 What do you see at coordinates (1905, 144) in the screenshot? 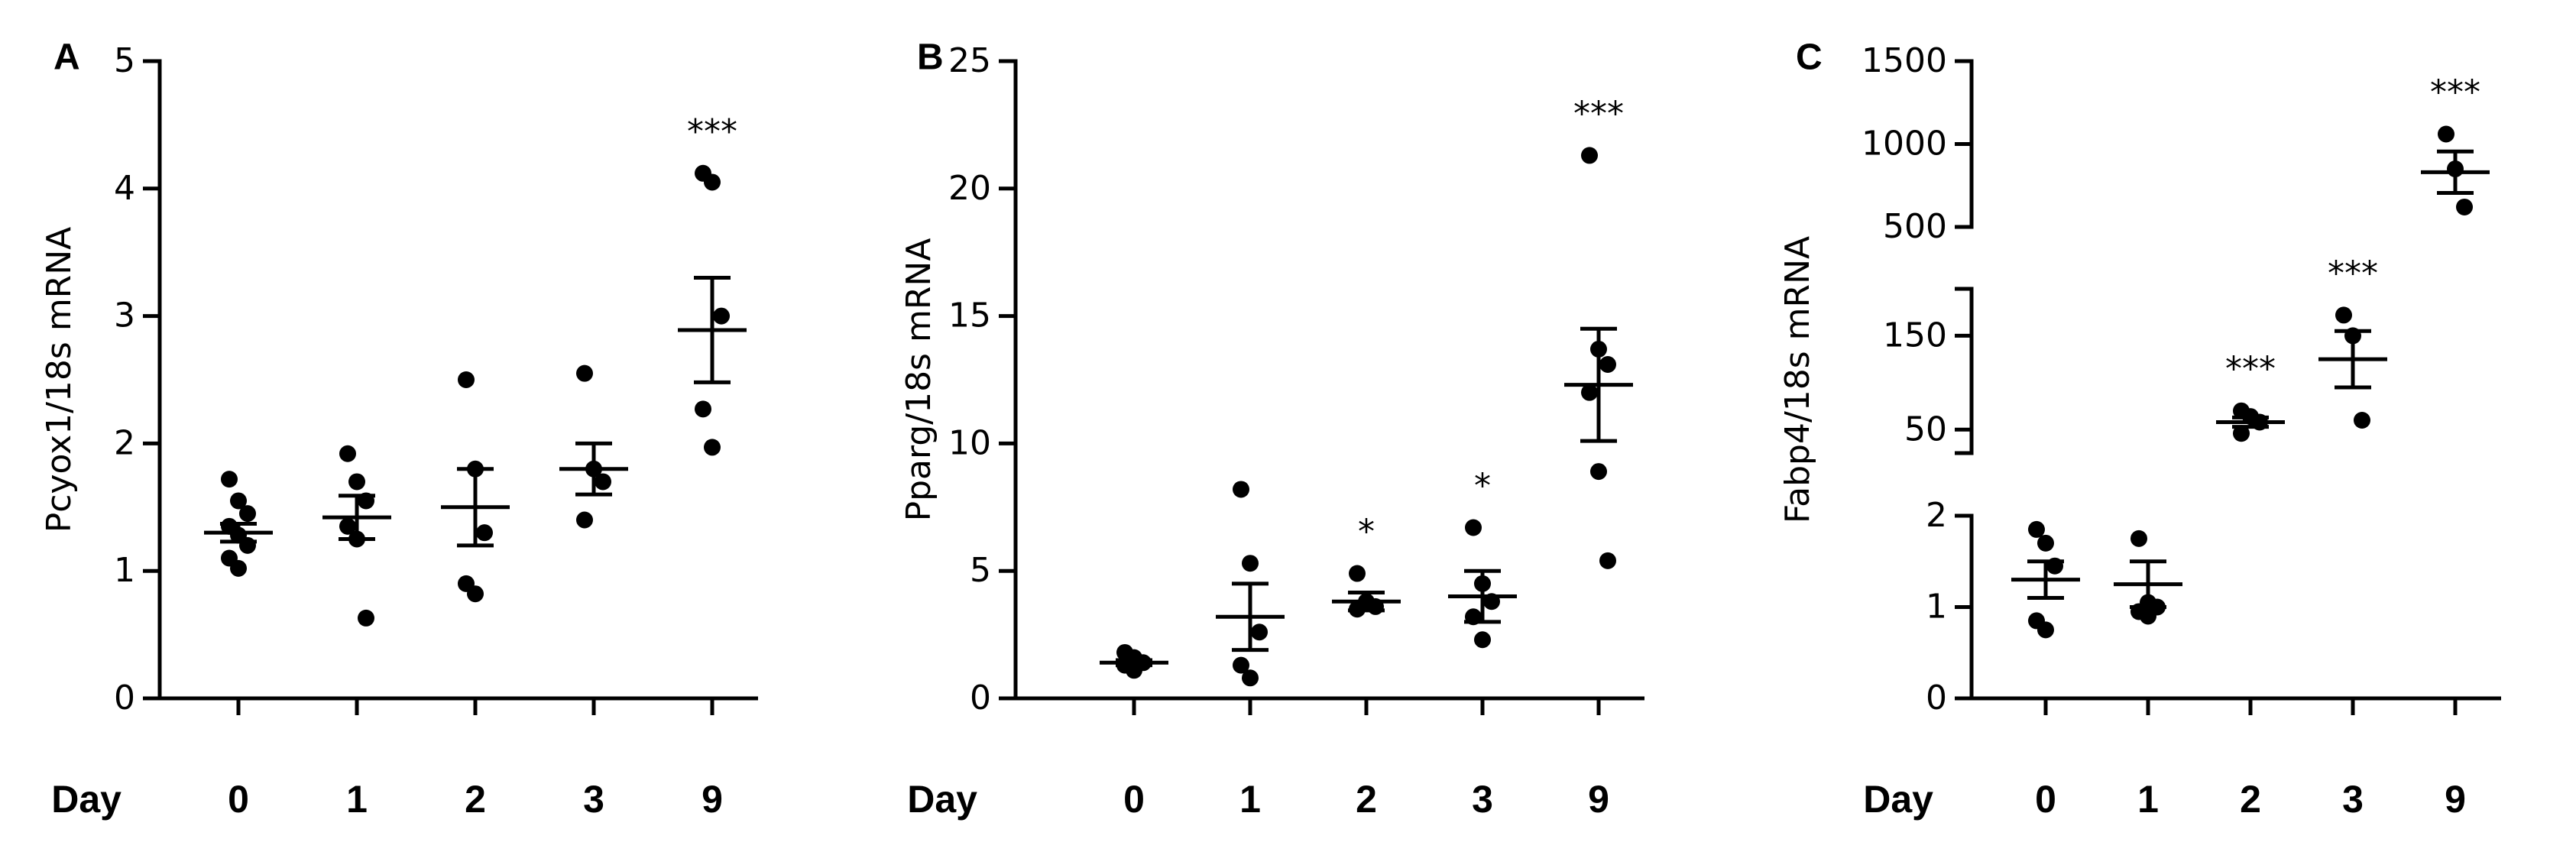
I see `y-tick-label: 1000` at bounding box center [1905, 144].